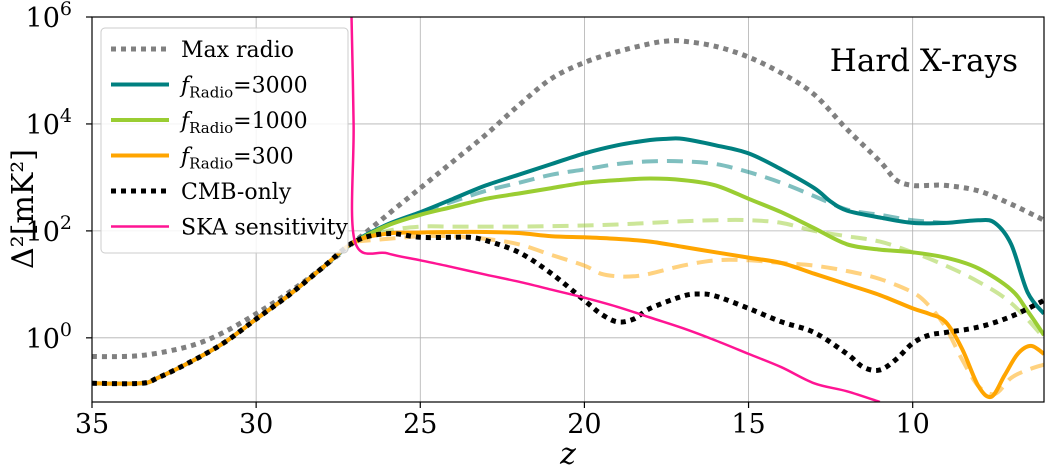  Describe the element at coordinates (49, 17) in the screenshot. I see `y-tick-label: 10⁶` at that location.